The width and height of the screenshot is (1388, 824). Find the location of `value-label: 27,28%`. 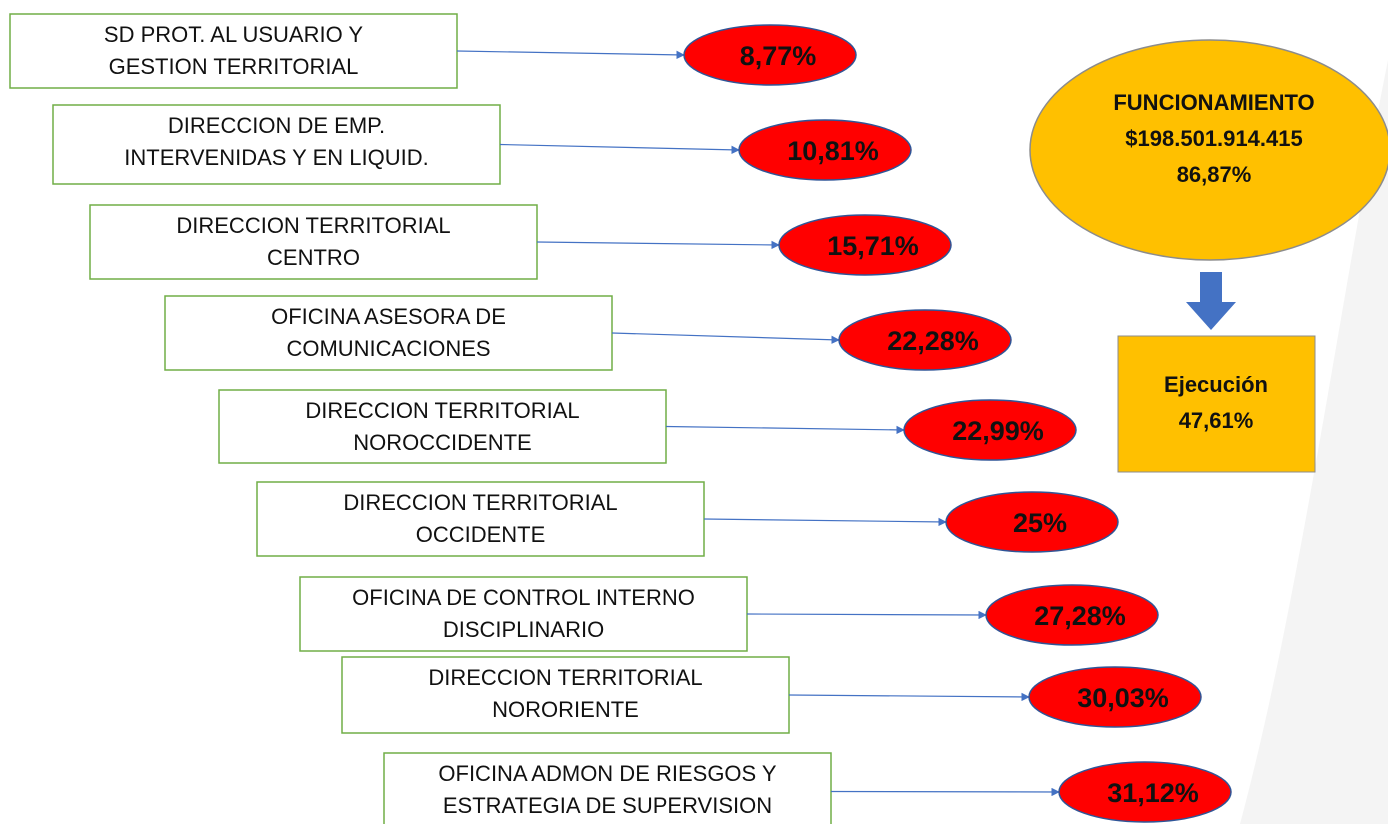

value-label: 27,28% is located at coordinates (1080, 616).